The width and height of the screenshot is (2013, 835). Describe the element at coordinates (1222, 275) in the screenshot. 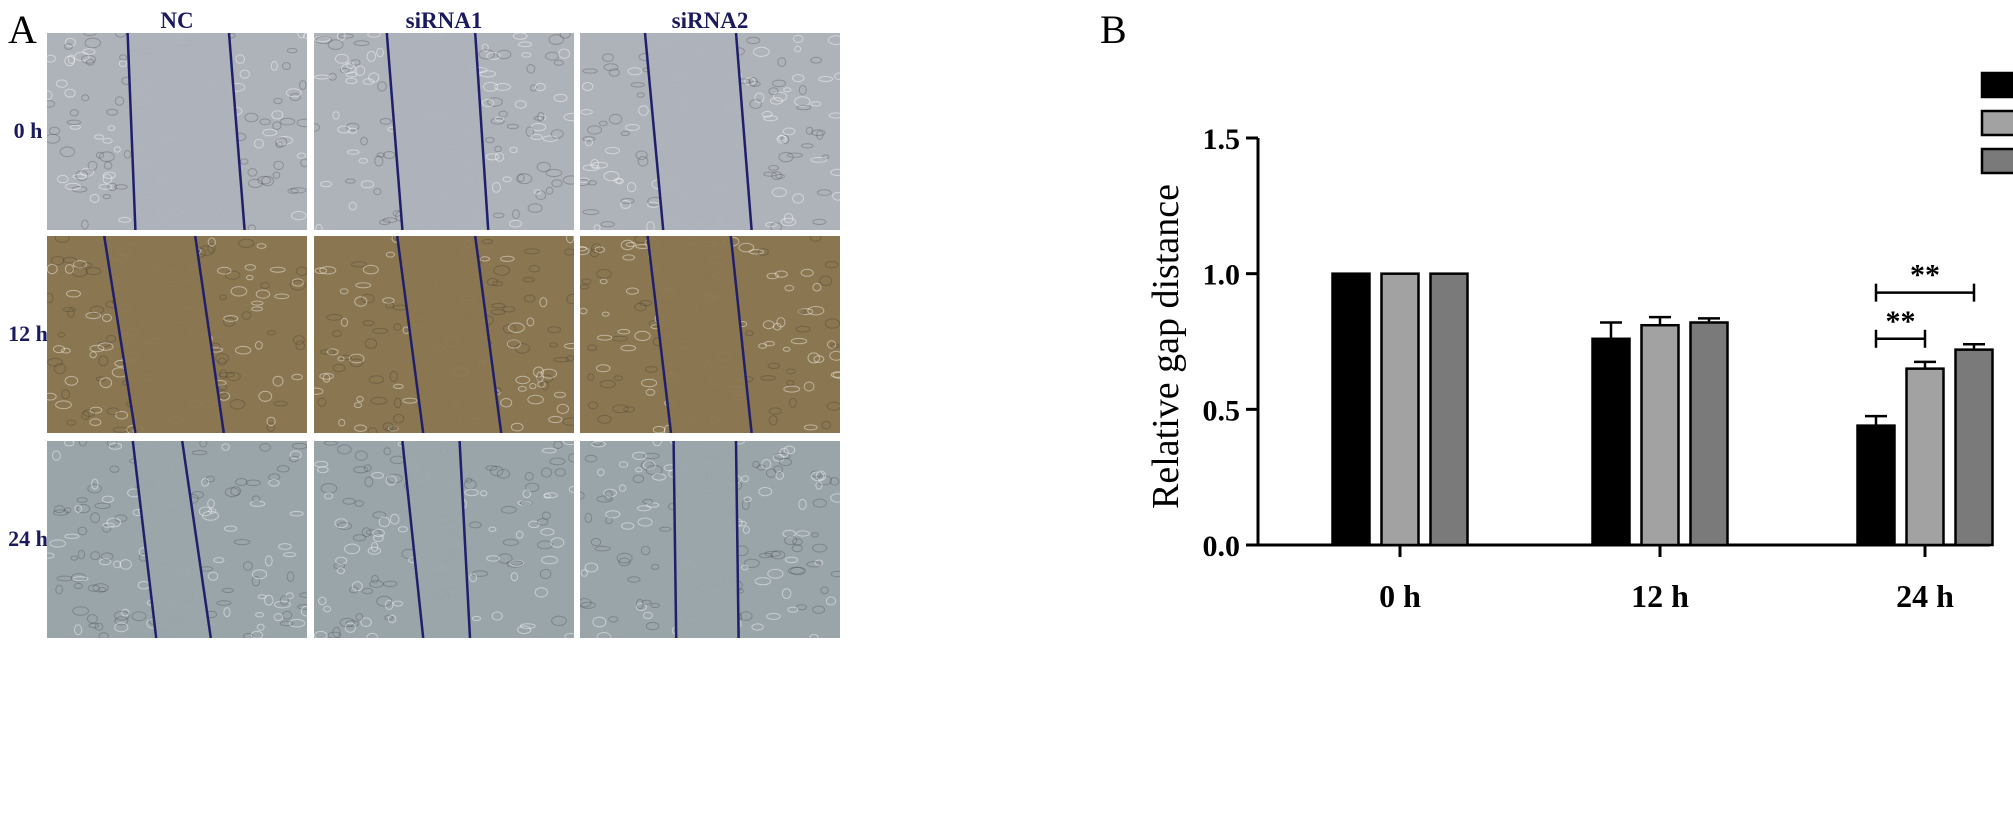

I see `y-tick-label-2: 1.0` at that location.